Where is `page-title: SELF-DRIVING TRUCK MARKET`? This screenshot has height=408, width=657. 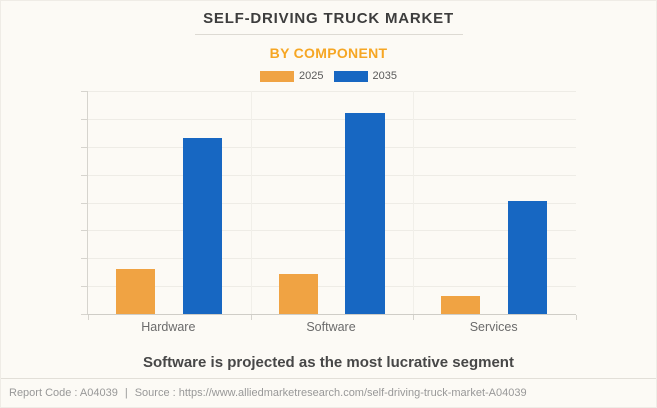
page-title: SELF-DRIVING TRUCK MARKET is located at coordinates (328, 18).